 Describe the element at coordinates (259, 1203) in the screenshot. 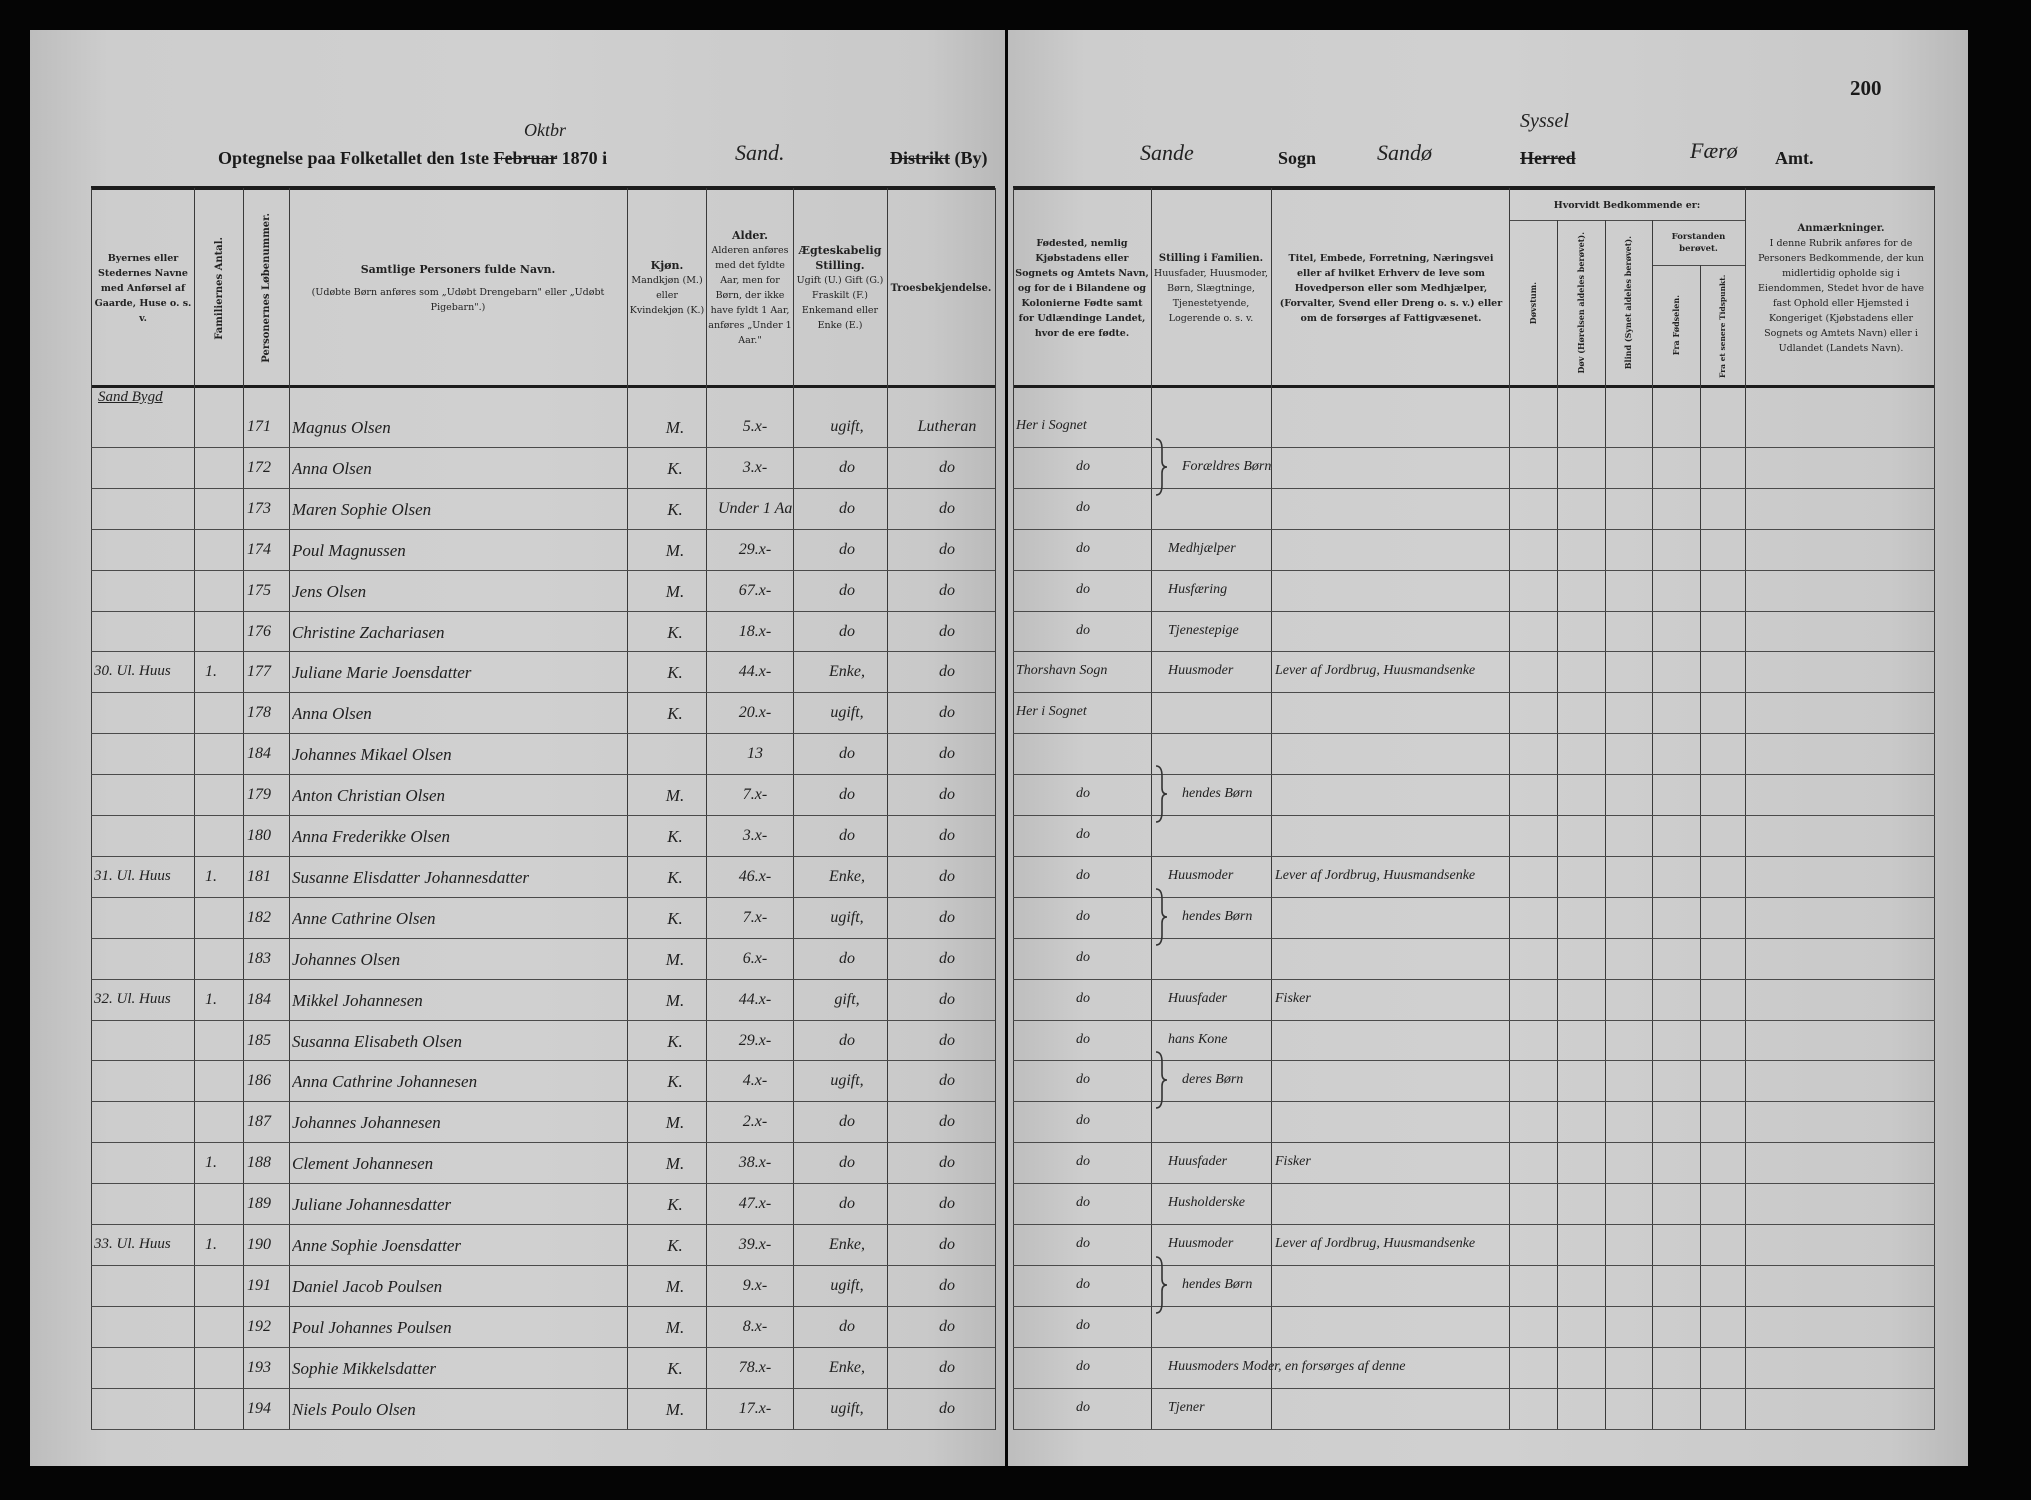

I see `cell-num: 189` at that location.